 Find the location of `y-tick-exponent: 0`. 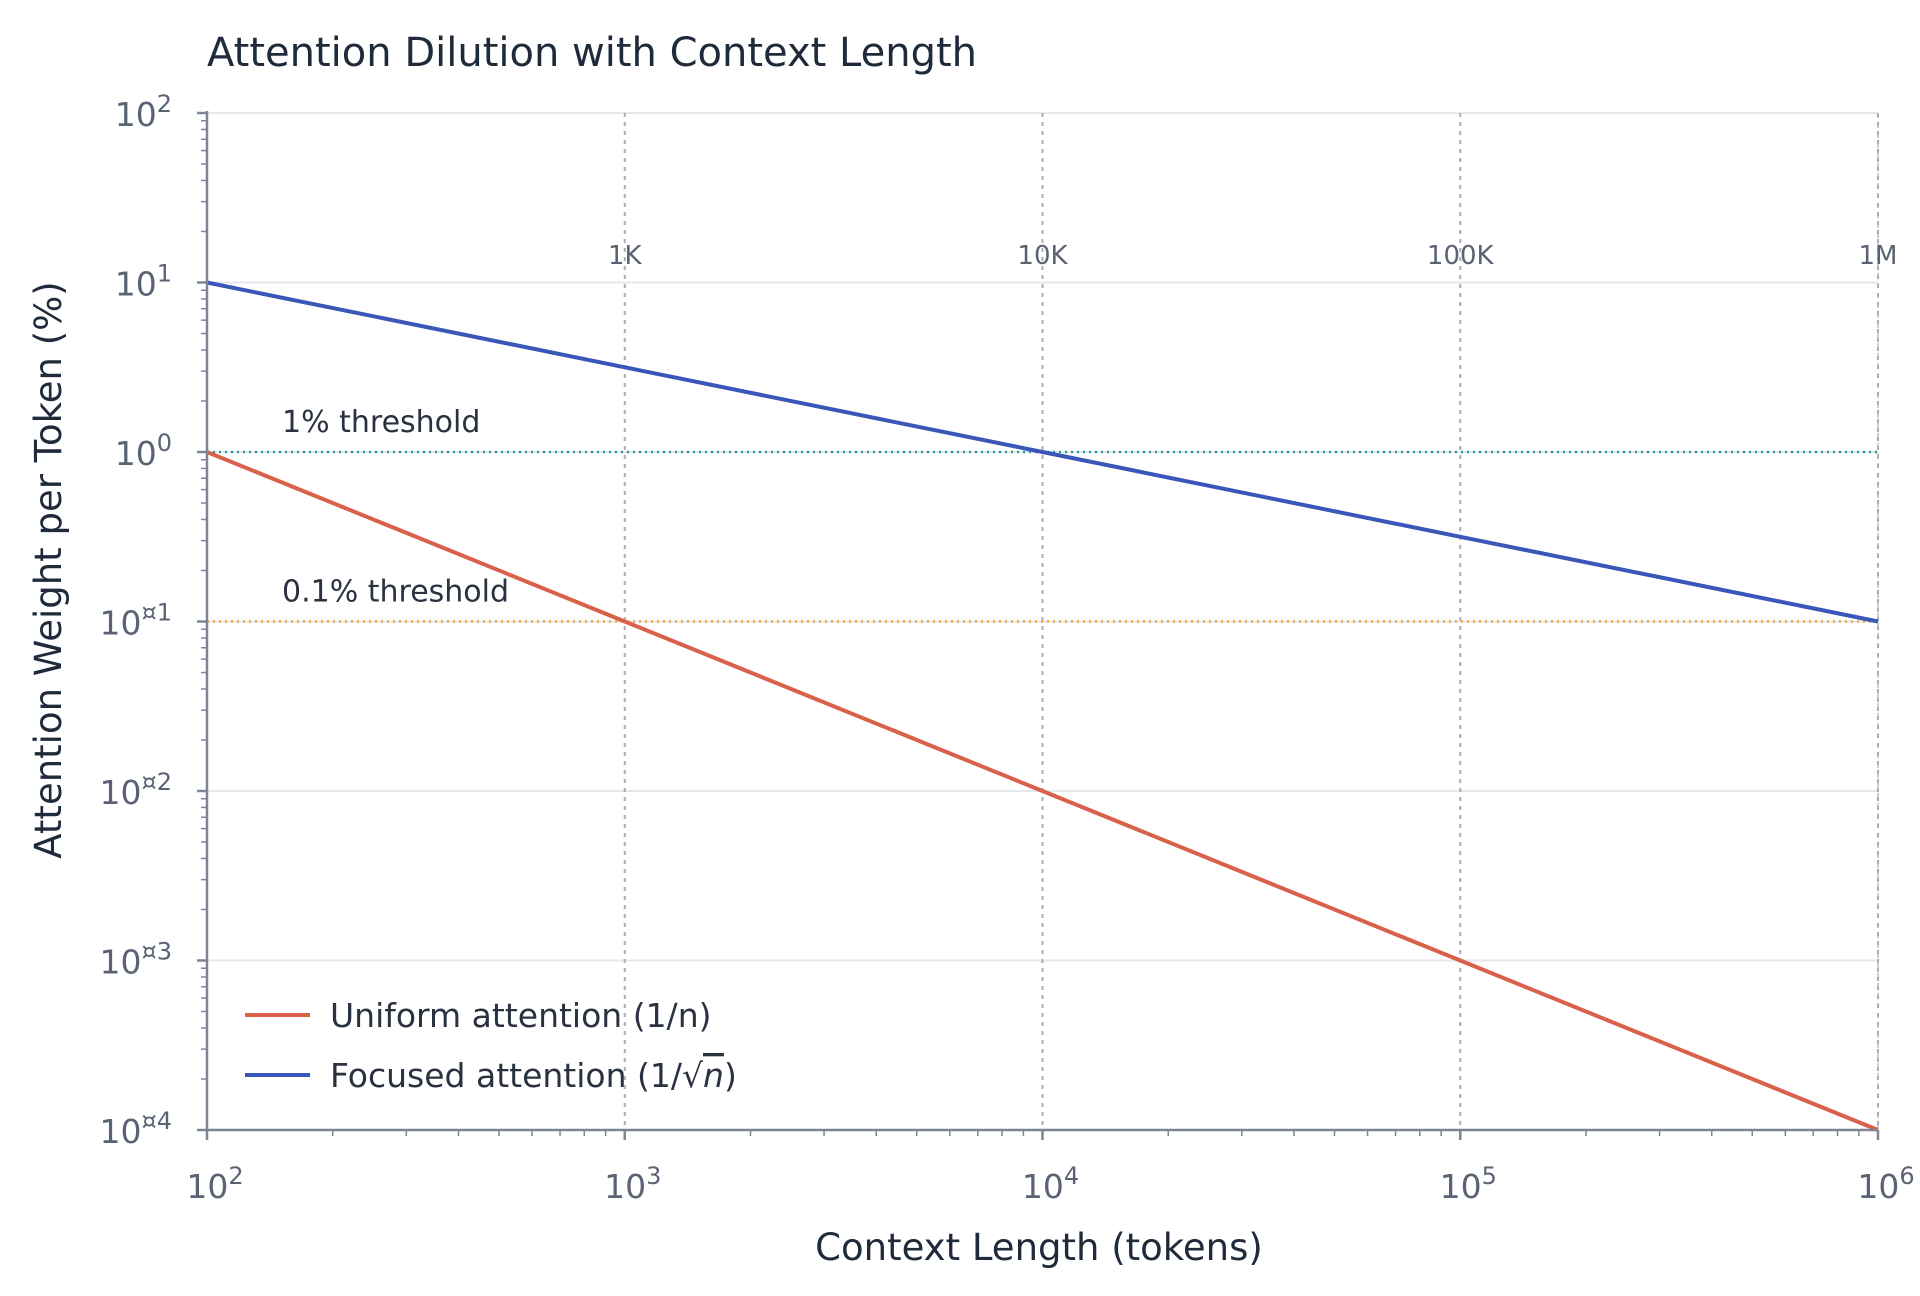

y-tick-exponent: 0 is located at coordinates (164, 443).